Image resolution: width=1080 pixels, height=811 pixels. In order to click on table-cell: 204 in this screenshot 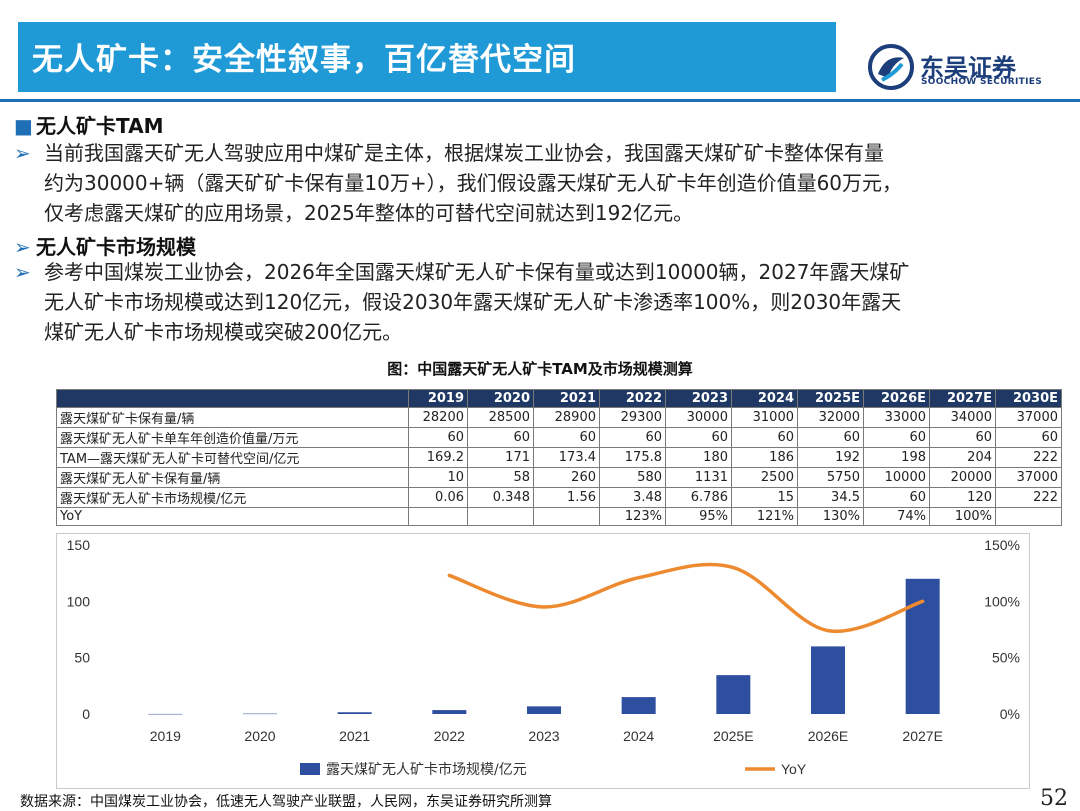, I will do `click(962, 457)`.